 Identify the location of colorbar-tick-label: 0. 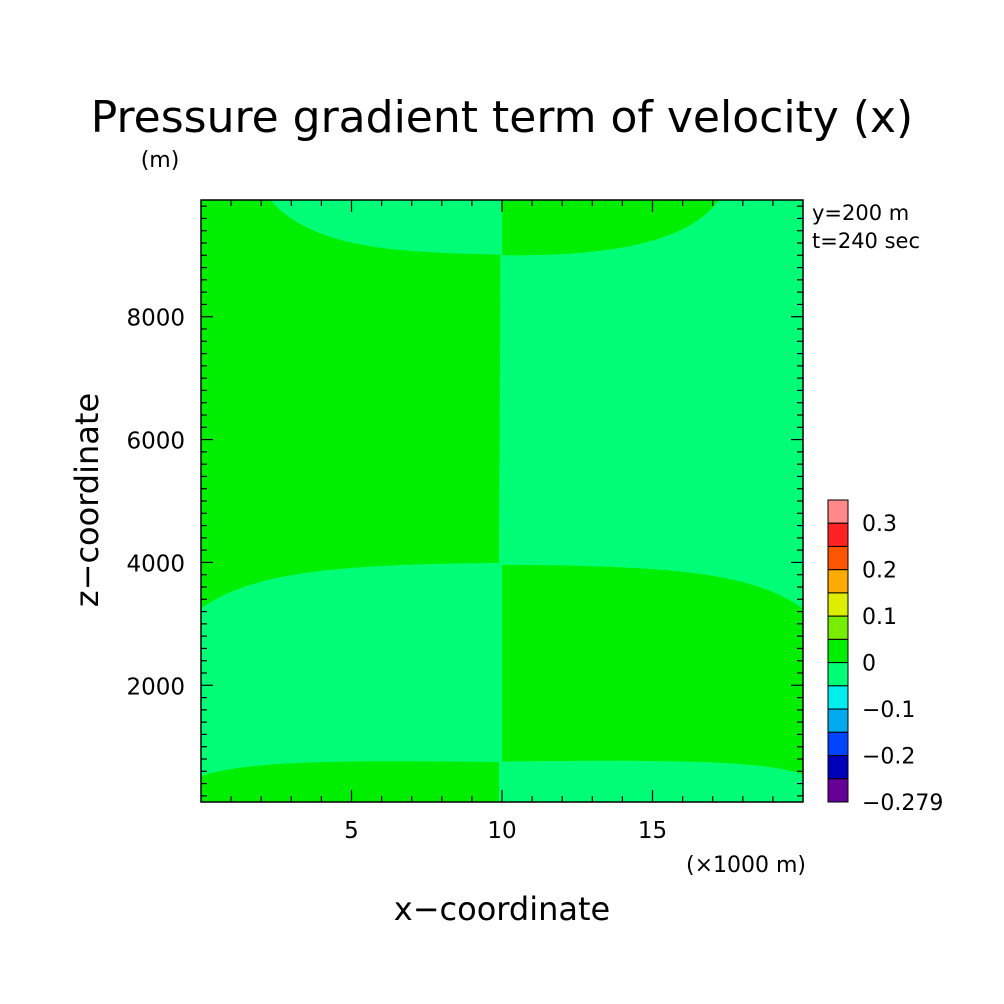
(869, 664).